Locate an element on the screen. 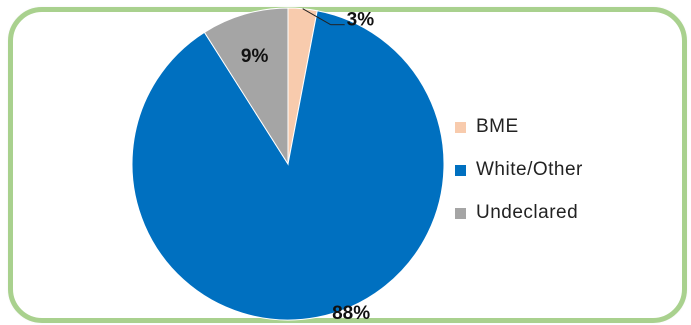 This screenshot has height=325, width=691. slice-label-bme: 3% is located at coordinates (361, 20).